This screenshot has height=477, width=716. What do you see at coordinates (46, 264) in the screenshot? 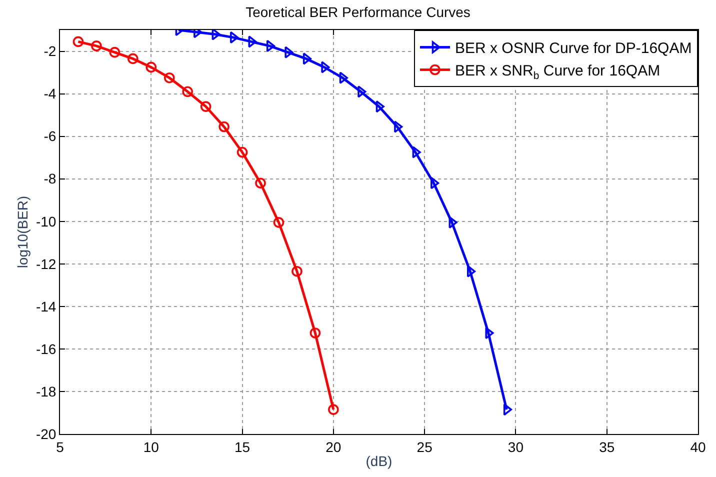
I see `y-tick-label: -12` at bounding box center [46, 264].